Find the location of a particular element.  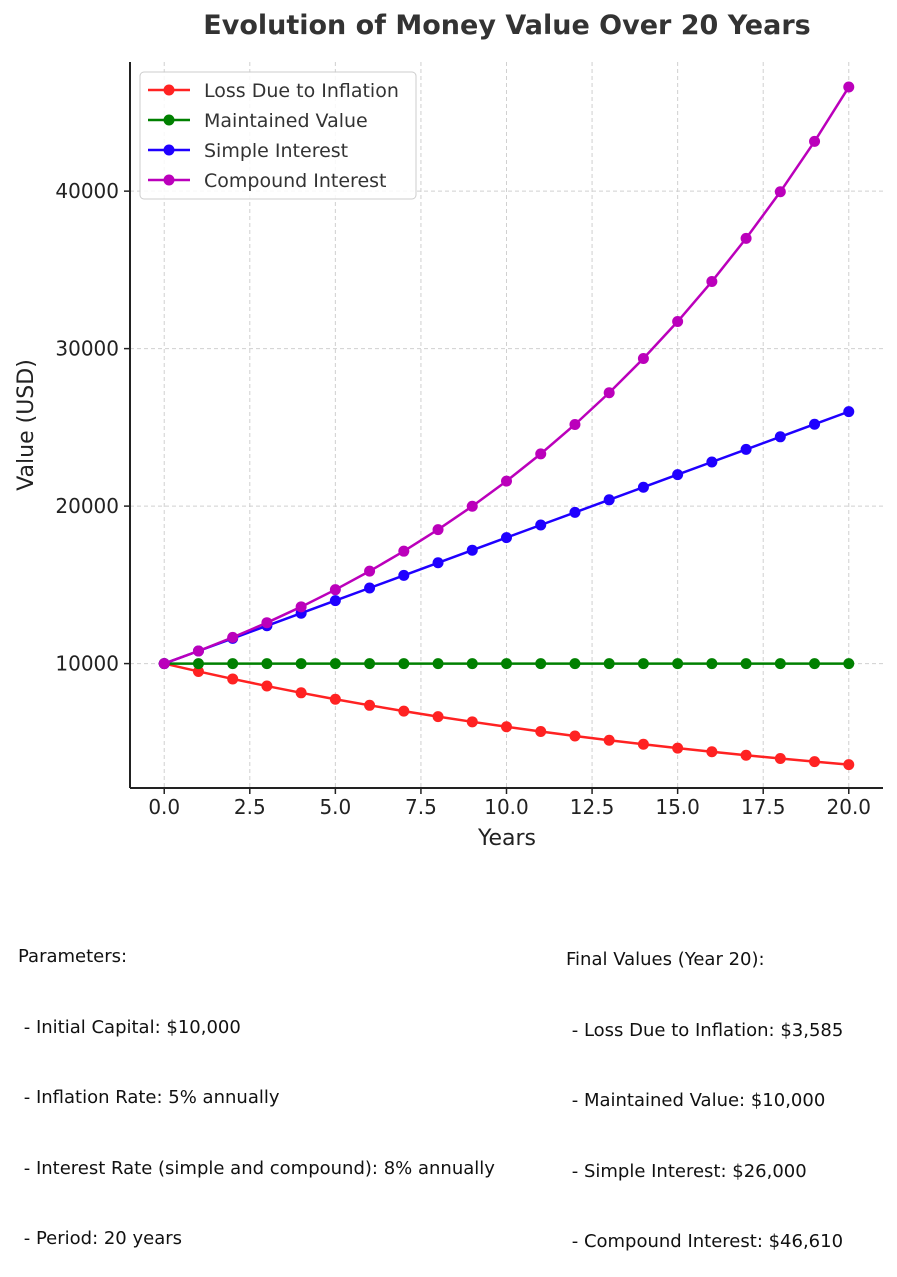

y-tick-label: 40000 is located at coordinates (87, 191).